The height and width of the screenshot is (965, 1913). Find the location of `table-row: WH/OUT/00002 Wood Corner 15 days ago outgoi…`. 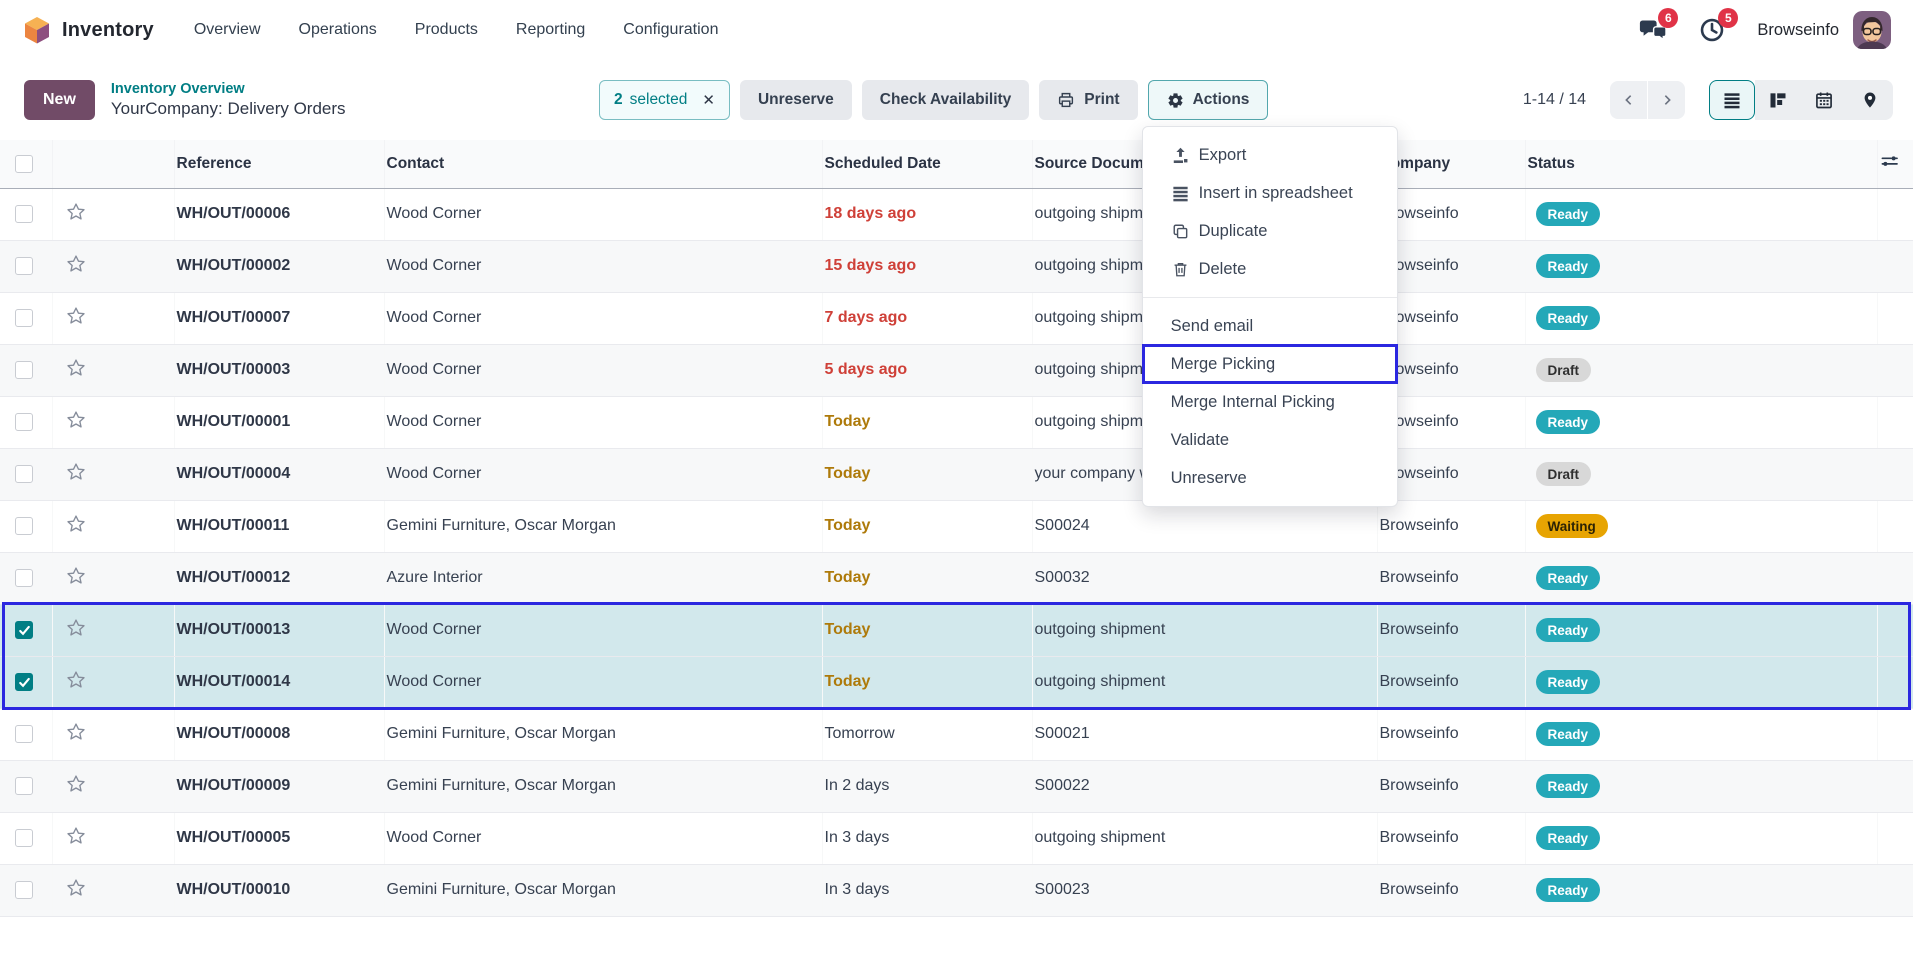

table-row: WH/OUT/00002 Wood Corner 15 days ago outgoi… is located at coordinates (956, 266).